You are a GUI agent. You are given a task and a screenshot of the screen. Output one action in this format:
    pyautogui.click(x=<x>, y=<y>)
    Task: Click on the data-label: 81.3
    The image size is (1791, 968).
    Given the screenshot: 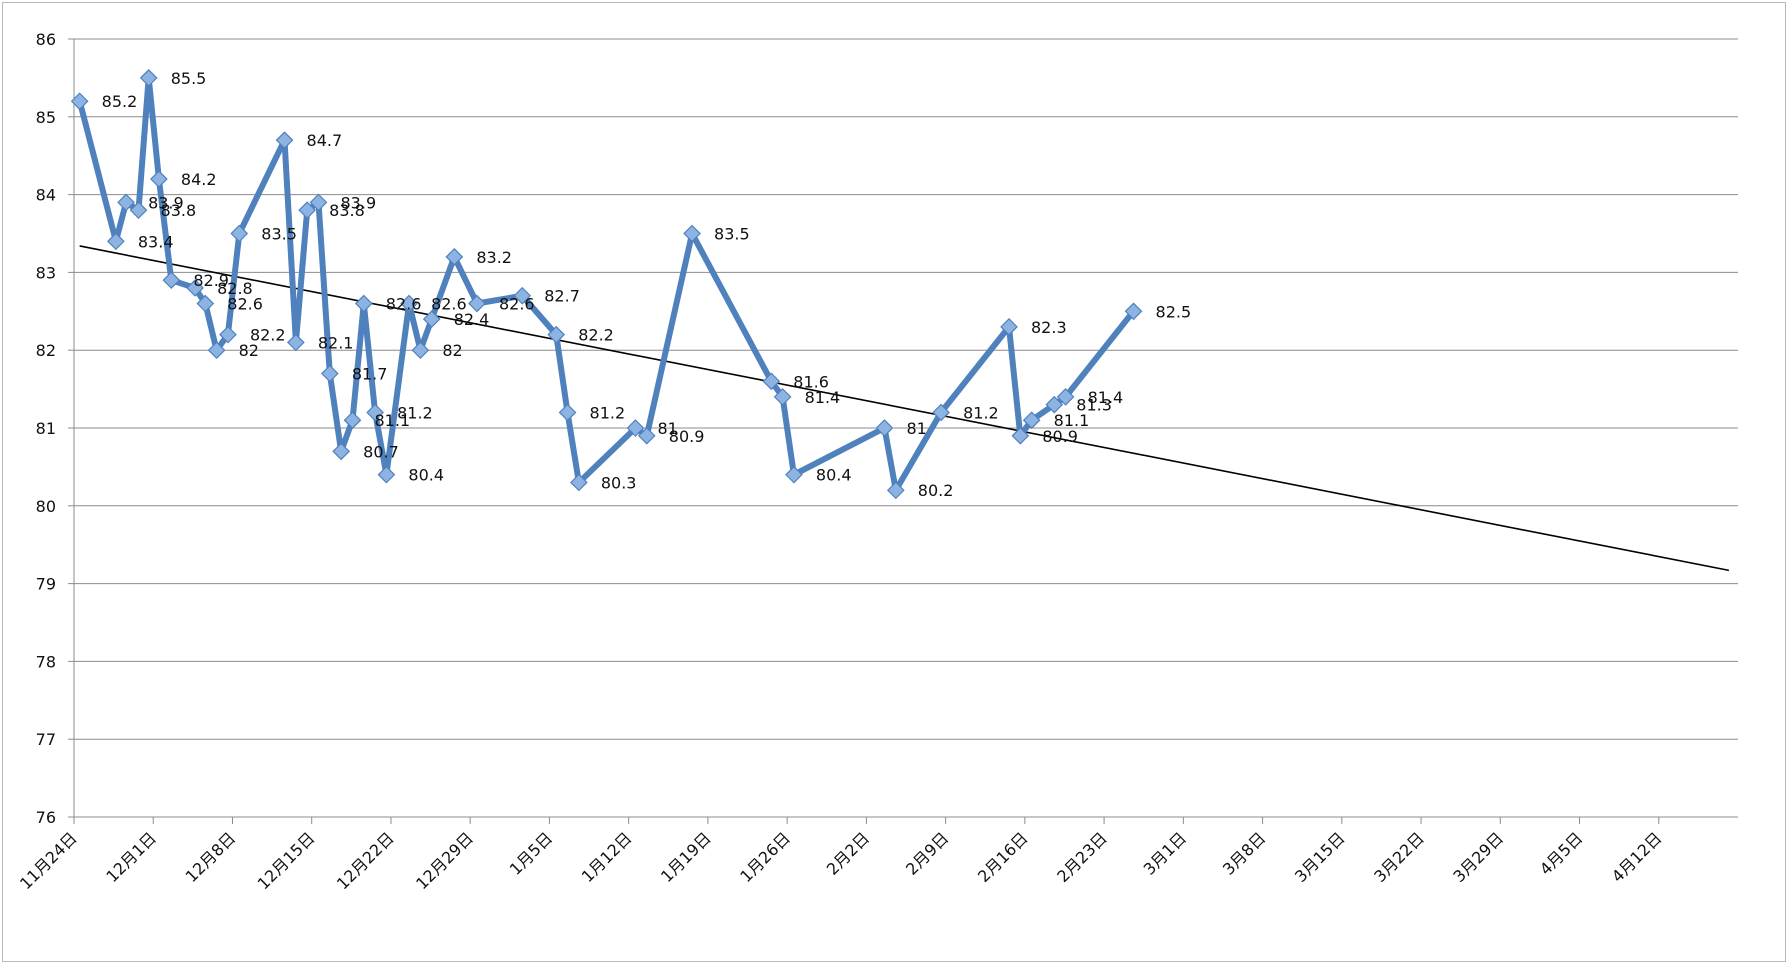 What is the action you would take?
    pyautogui.click(x=1094, y=405)
    